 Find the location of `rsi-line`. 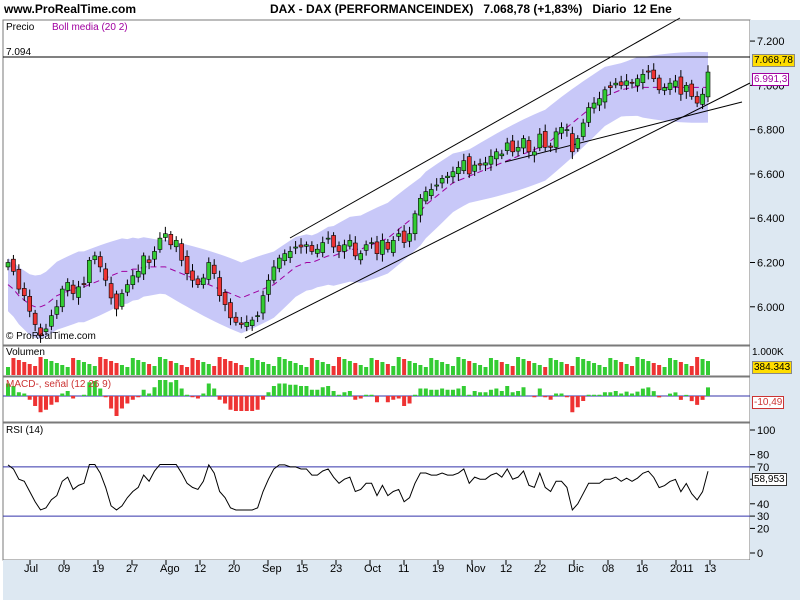

rsi-line is located at coordinates (358, 487).